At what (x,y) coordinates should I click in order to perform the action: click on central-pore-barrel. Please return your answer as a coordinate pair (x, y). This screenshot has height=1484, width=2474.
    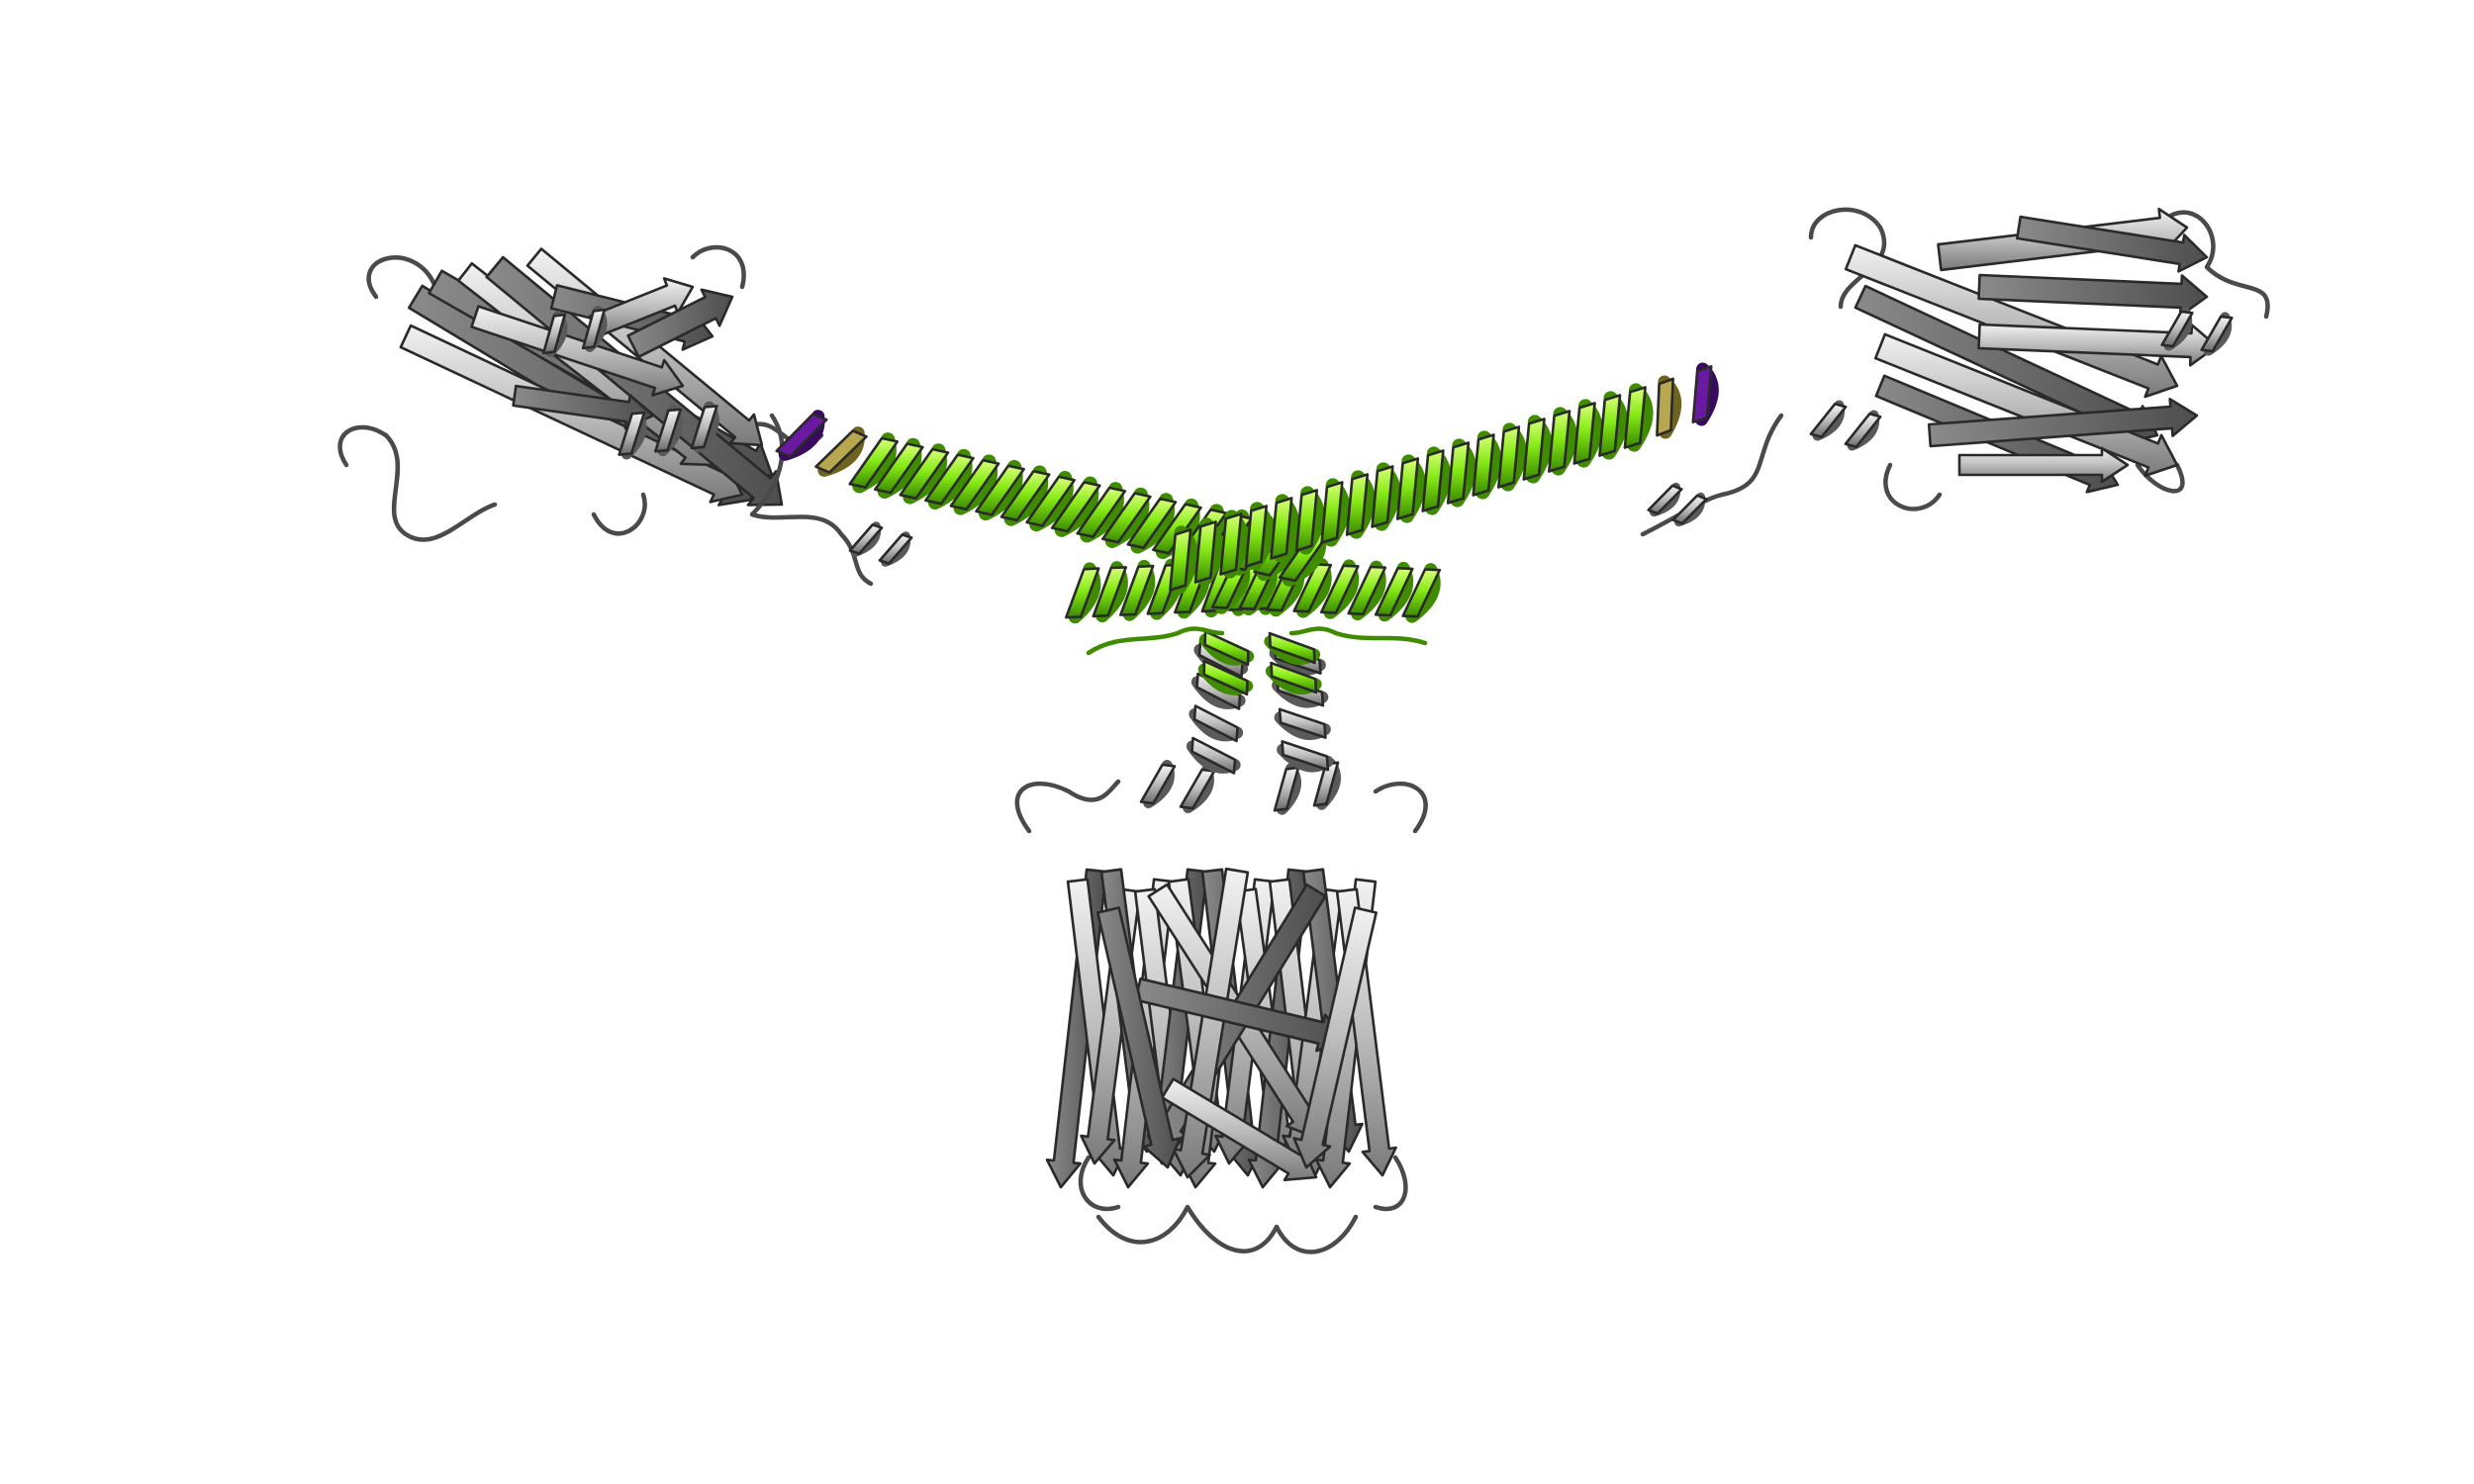
    Looking at the image, I should click on (1221, 1006).